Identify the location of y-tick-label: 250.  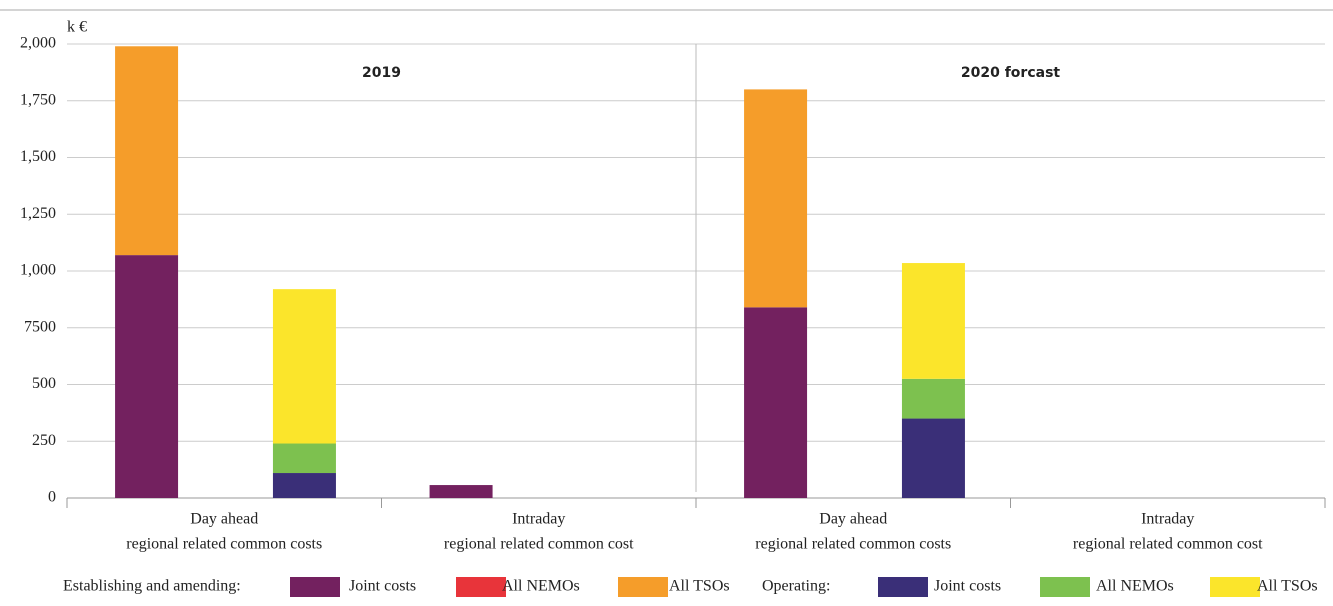
(44, 440).